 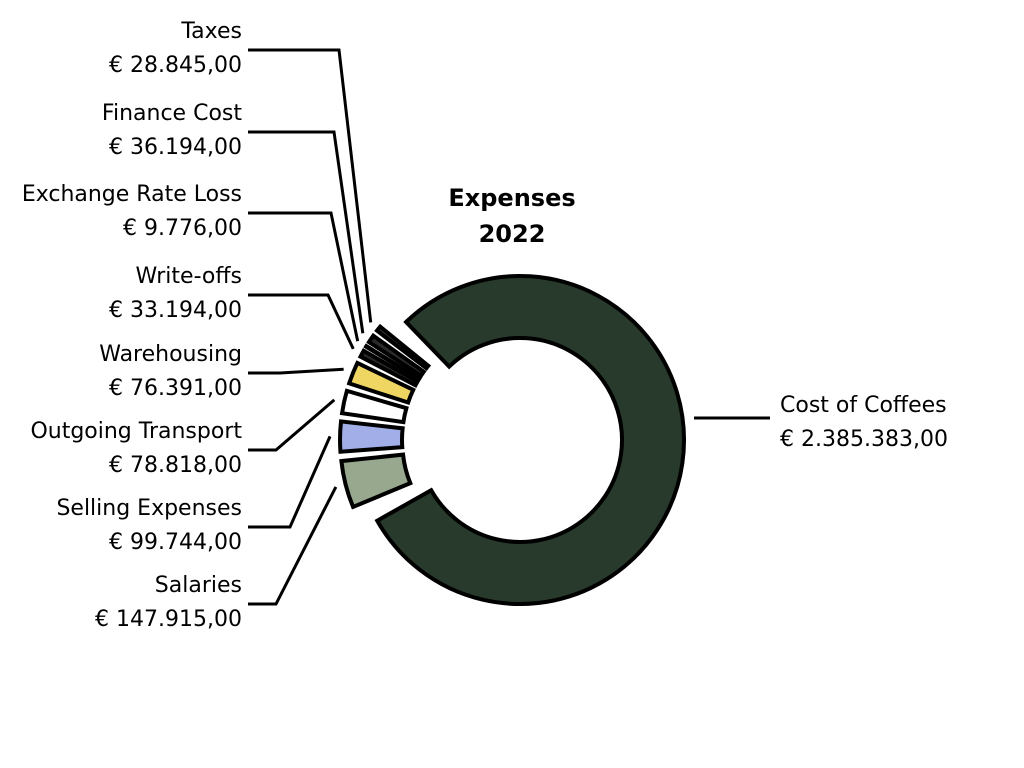 I want to click on value-warehousing: € 76.391,00, so click(x=175, y=388).